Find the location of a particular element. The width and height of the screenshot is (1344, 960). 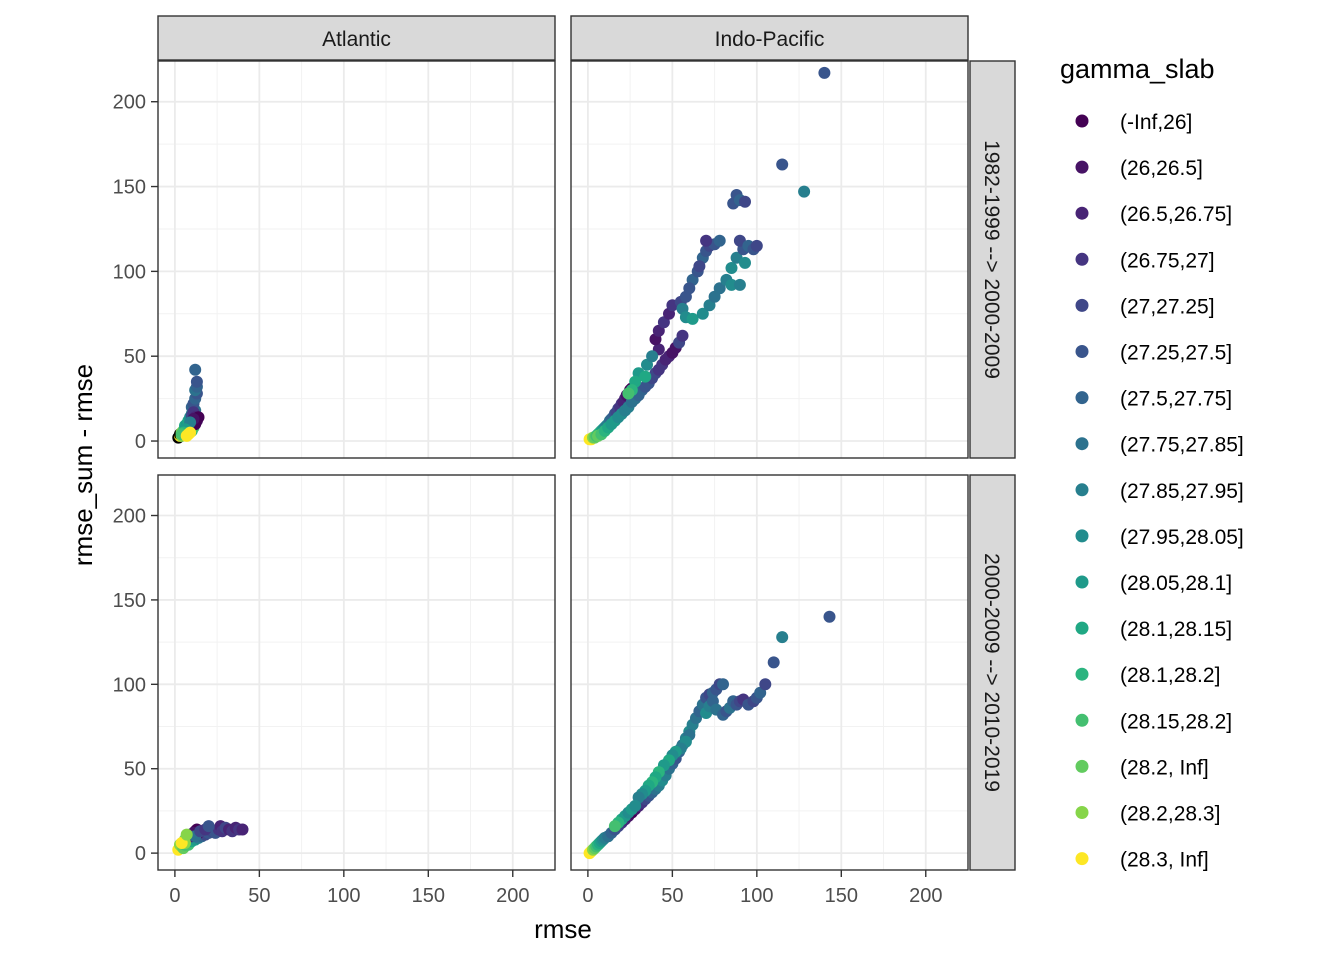

legend-item: (27.75,27.85] is located at coordinates (1159, 445).